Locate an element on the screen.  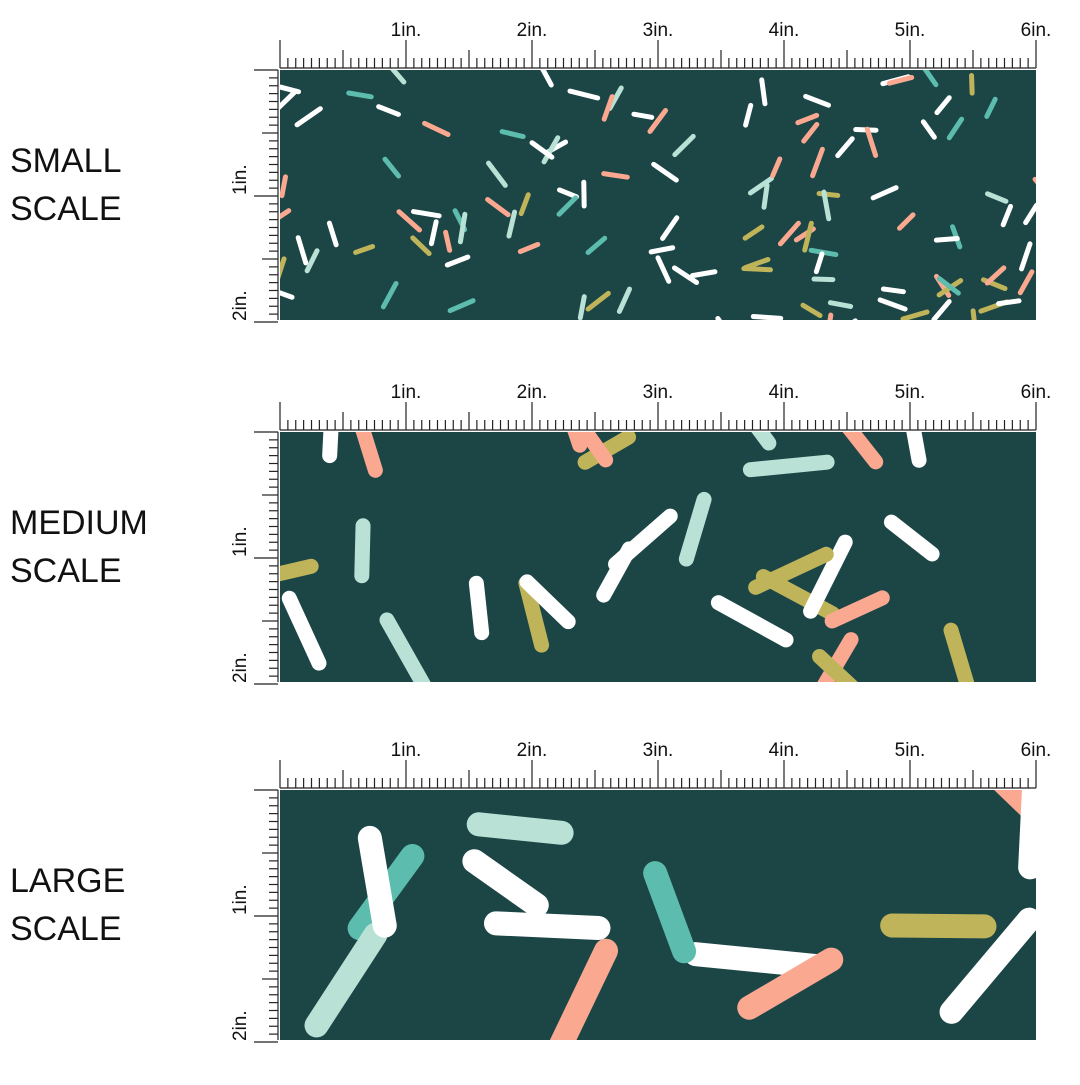
scale-label: LARGE is located at coordinates (67, 881).